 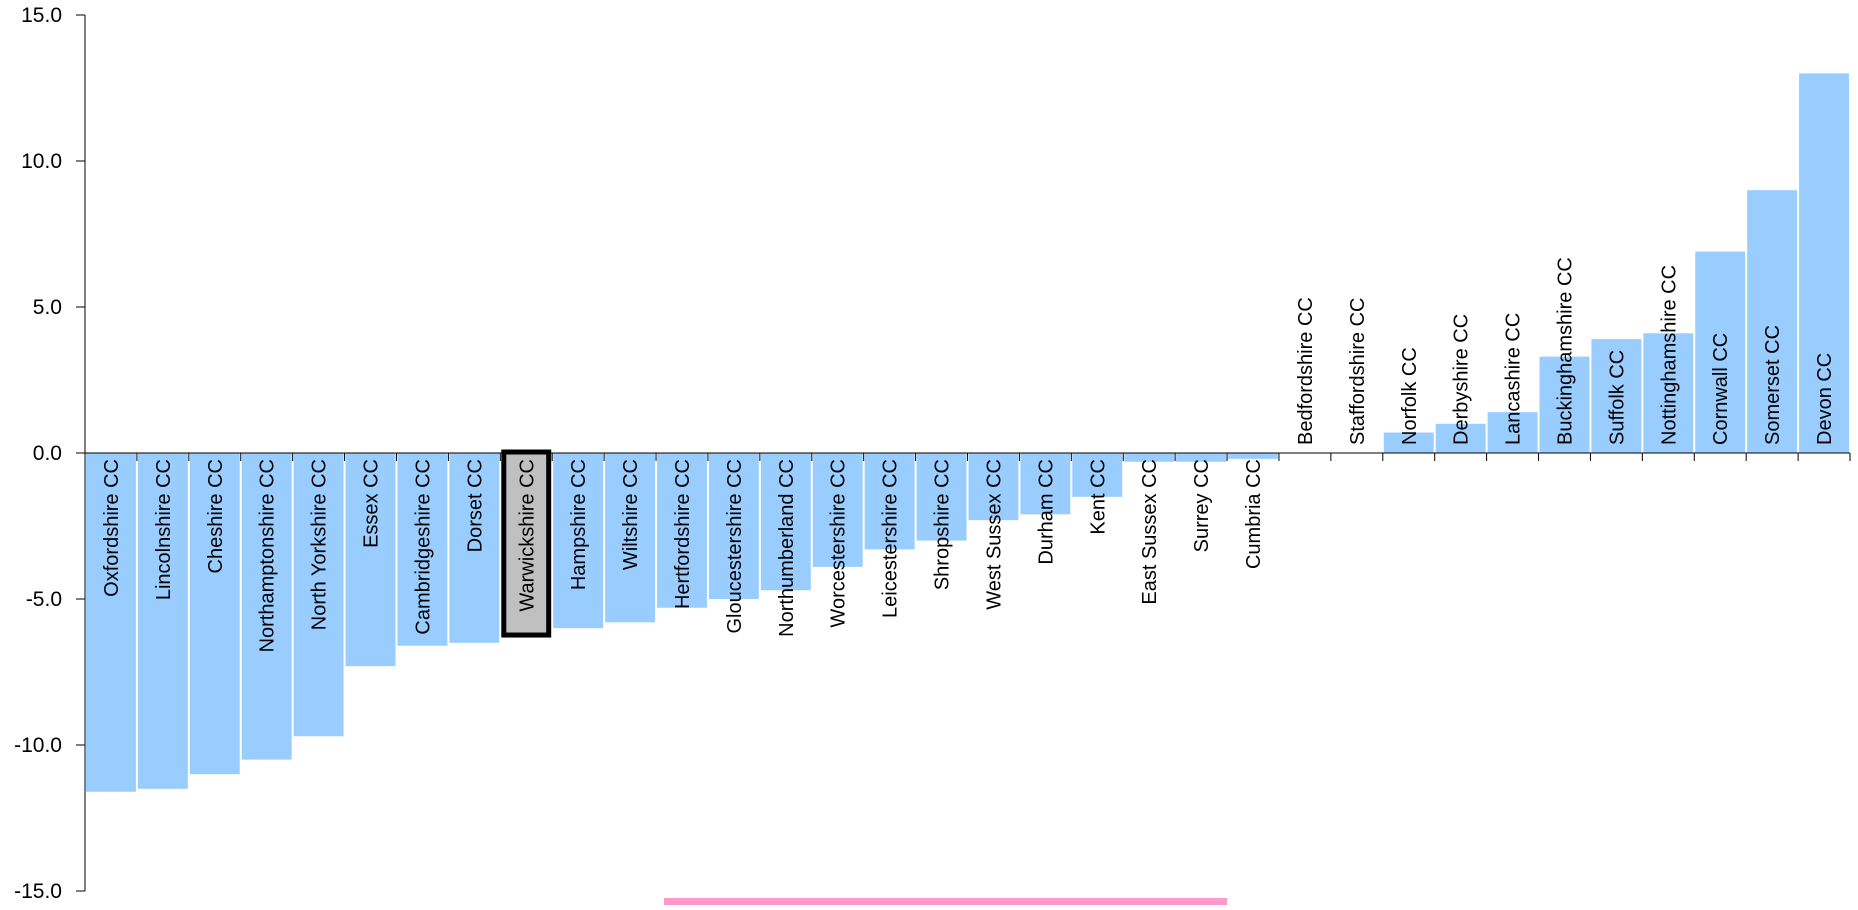 What do you see at coordinates (1254, 514) in the screenshot?
I see `category-label: Cumbria CC` at bounding box center [1254, 514].